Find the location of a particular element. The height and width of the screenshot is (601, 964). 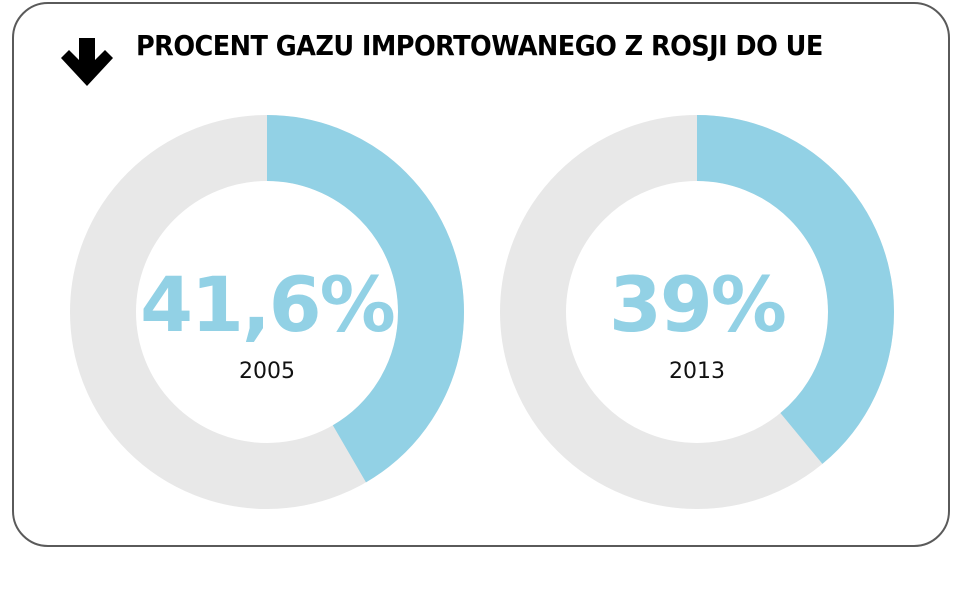

chart-title: PROCENT GAZU IMPORTOWANEGO Z ROSJI DO UE is located at coordinates (479, 46).